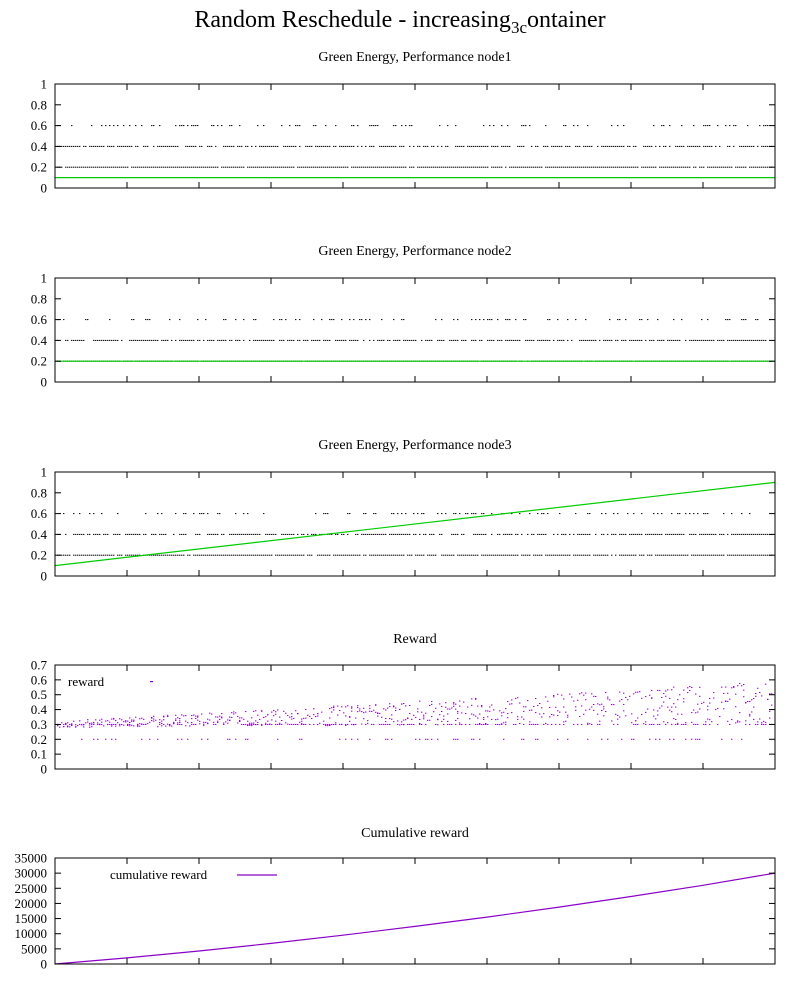 The width and height of the screenshot is (800, 1000). I want to click on panel-title: Green Energy, Performance node2, so click(414, 251).